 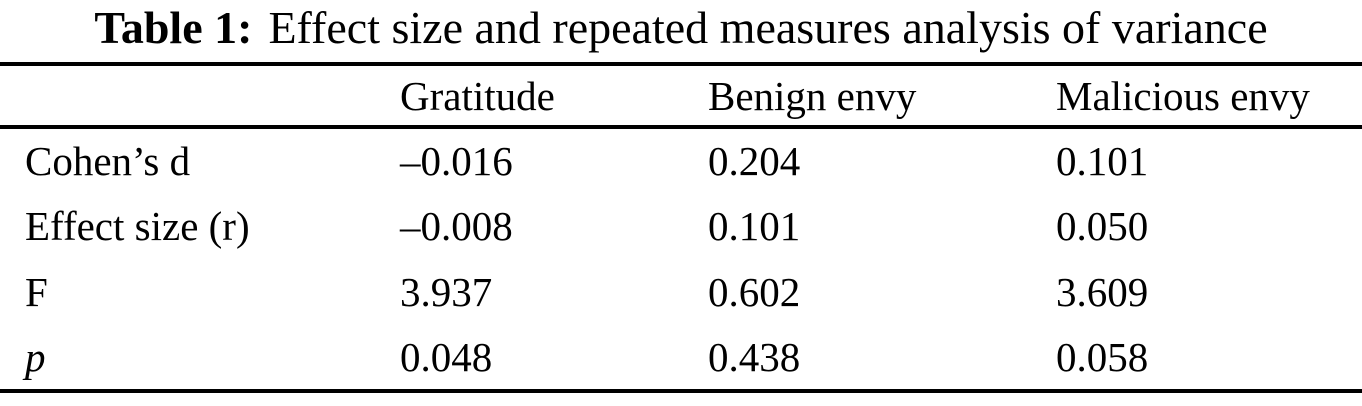 What do you see at coordinates (446, 357) in the screenshot?
I see `cell-value: 0.048` at bounding box center [446, 357].